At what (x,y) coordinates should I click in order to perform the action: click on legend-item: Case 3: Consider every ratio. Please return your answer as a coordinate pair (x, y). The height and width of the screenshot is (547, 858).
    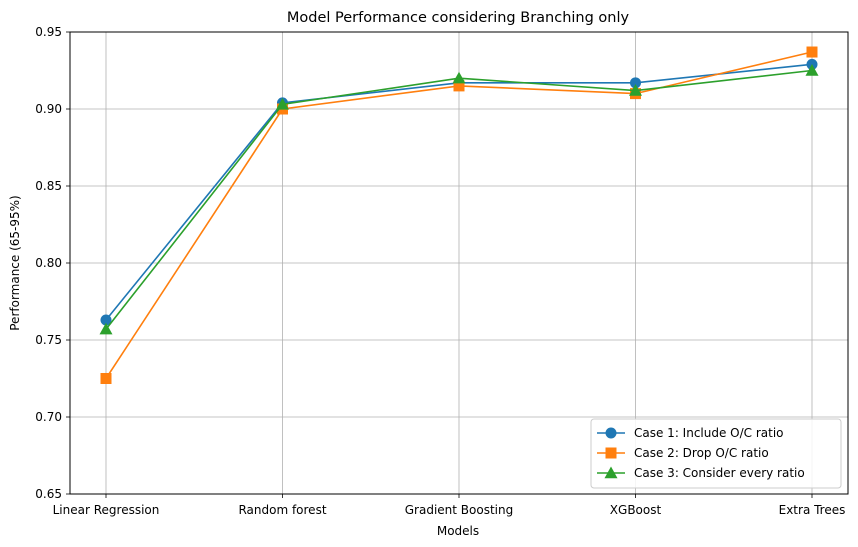
    Looking at the image, I should click on (701, 473).